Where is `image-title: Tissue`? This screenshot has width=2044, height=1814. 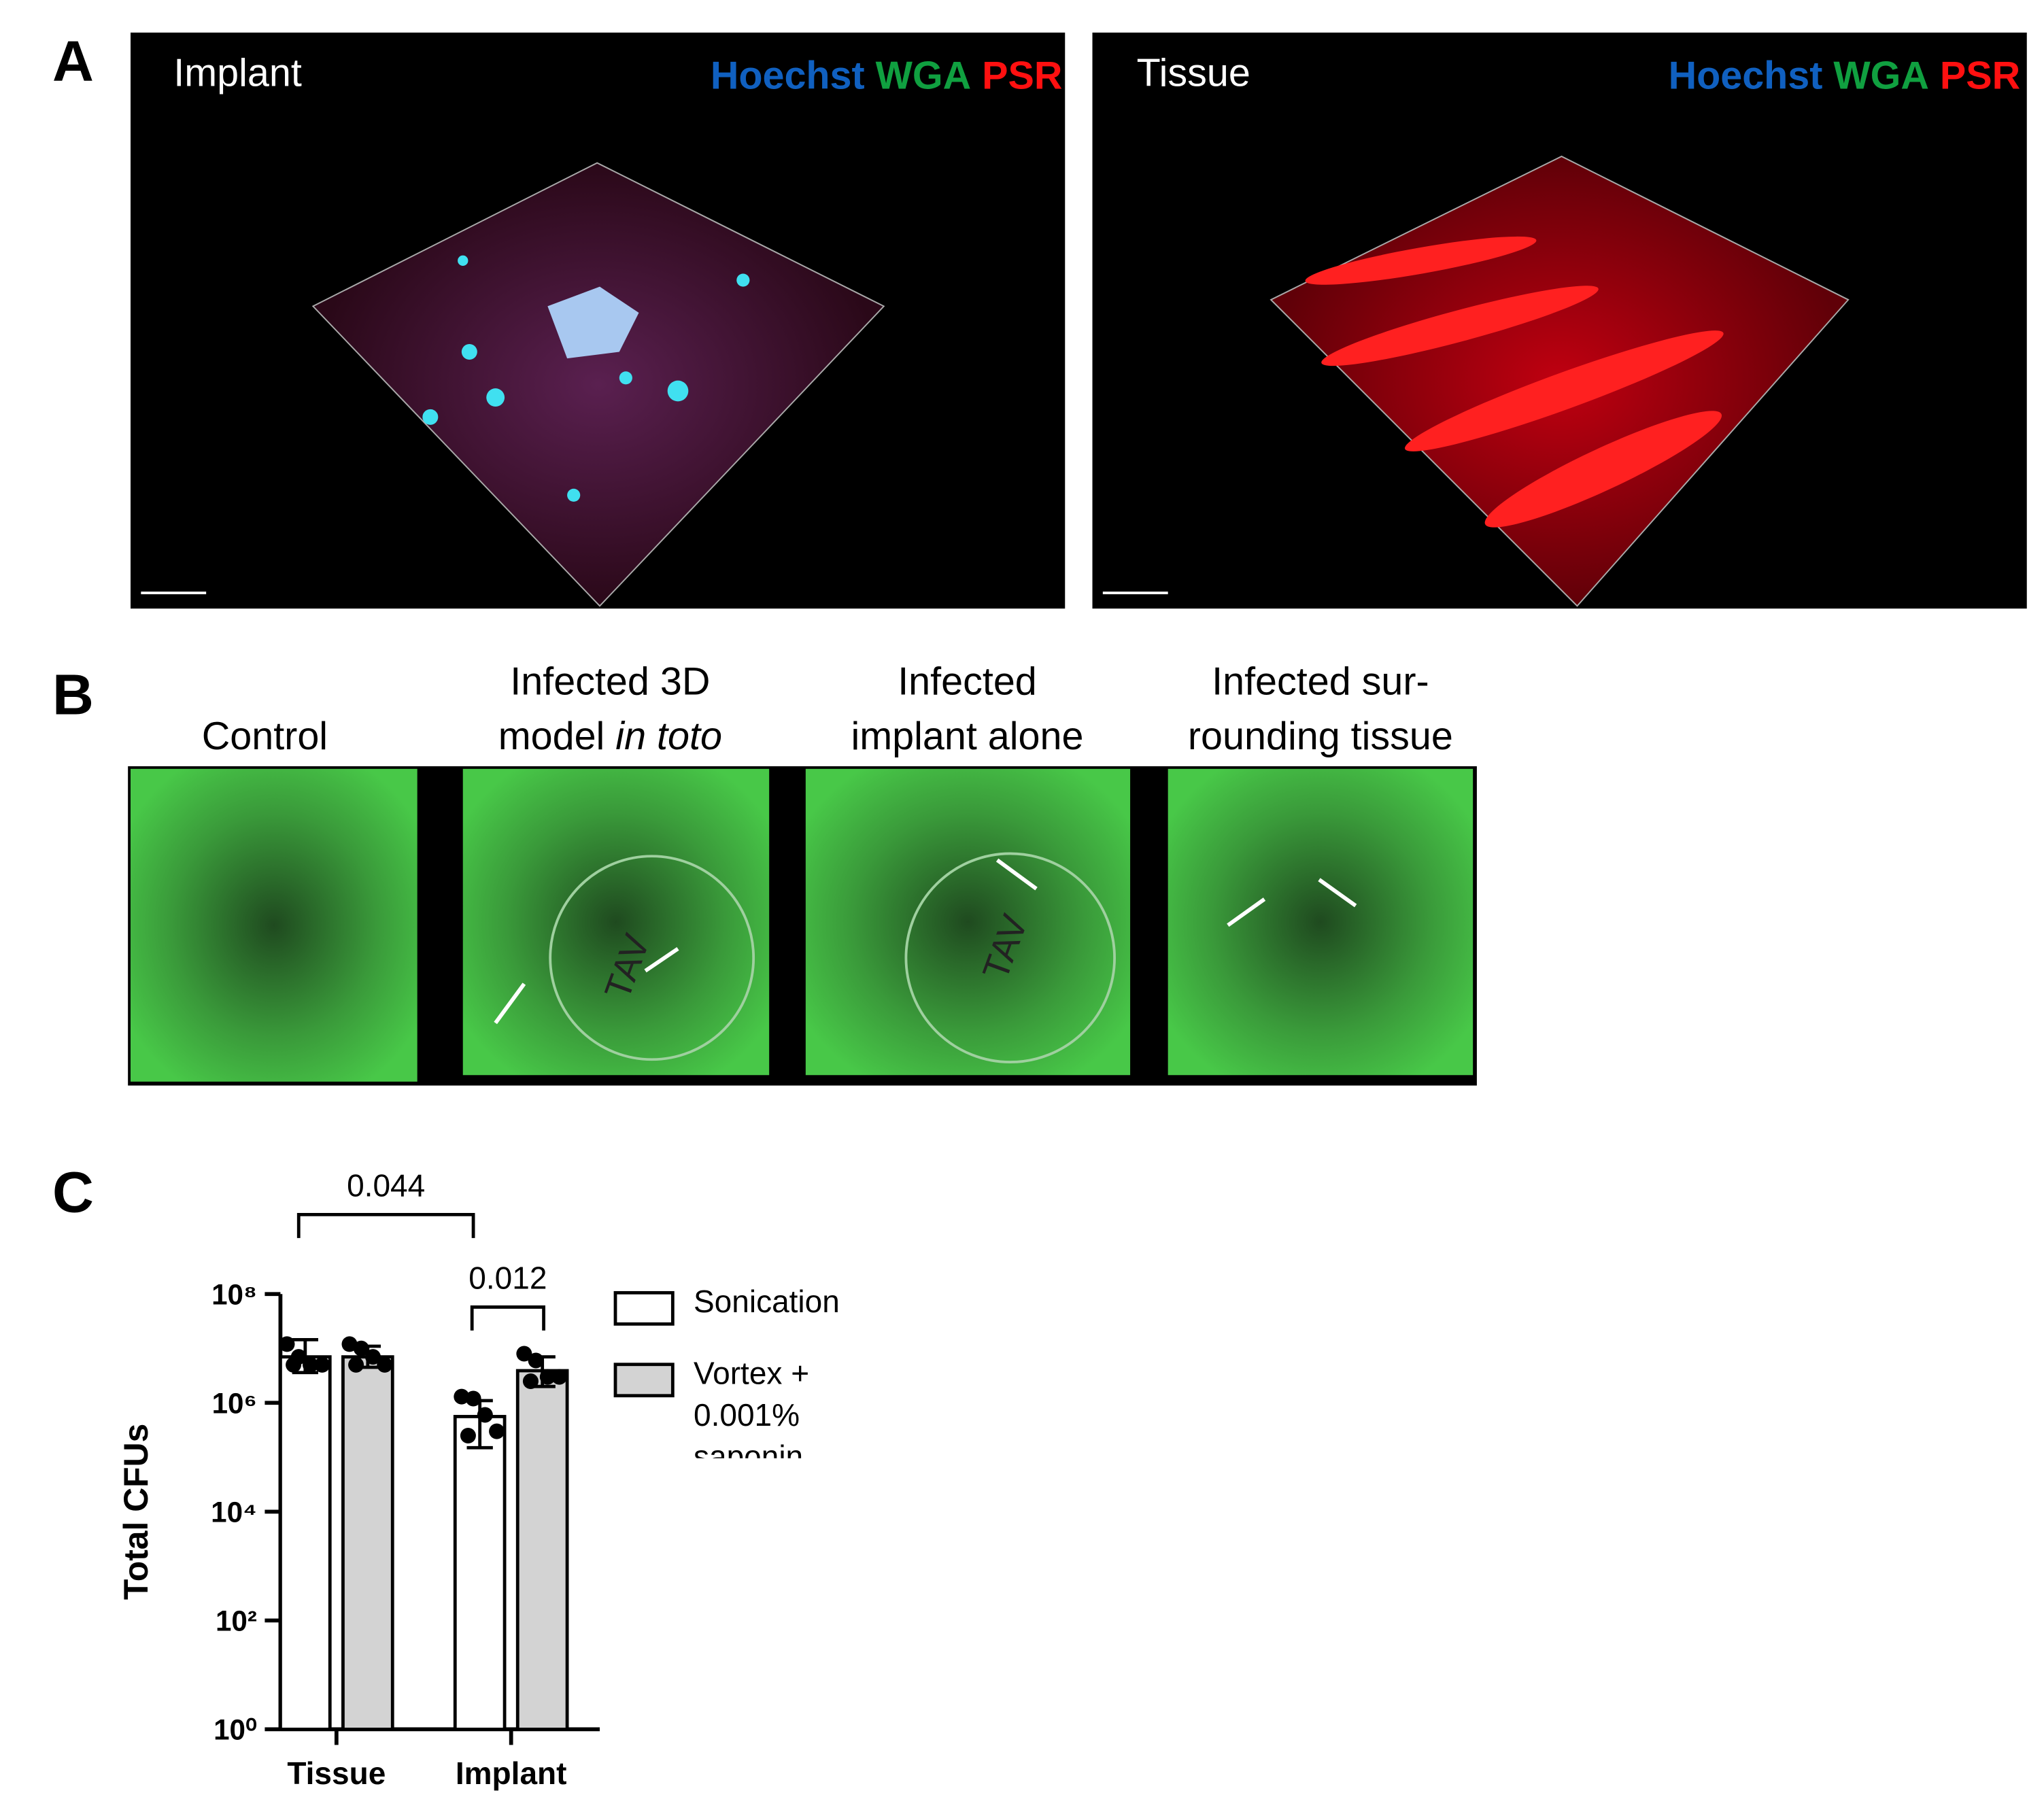
image-title: Tissue is located at coordinates (1193, 74).